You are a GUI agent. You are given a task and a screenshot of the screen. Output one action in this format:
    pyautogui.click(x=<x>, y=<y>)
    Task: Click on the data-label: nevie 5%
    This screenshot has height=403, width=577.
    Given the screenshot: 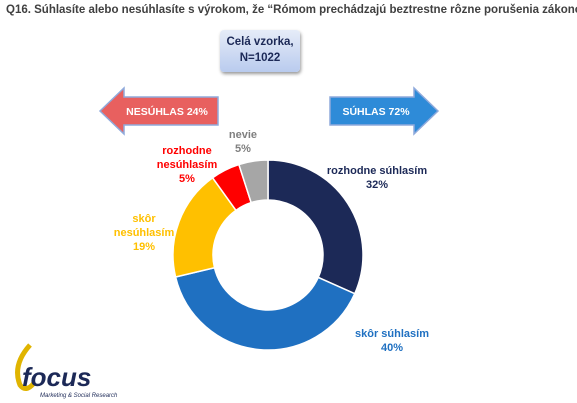 What is the action you would take?
    pyautogui.click(x=243, y=142)
    